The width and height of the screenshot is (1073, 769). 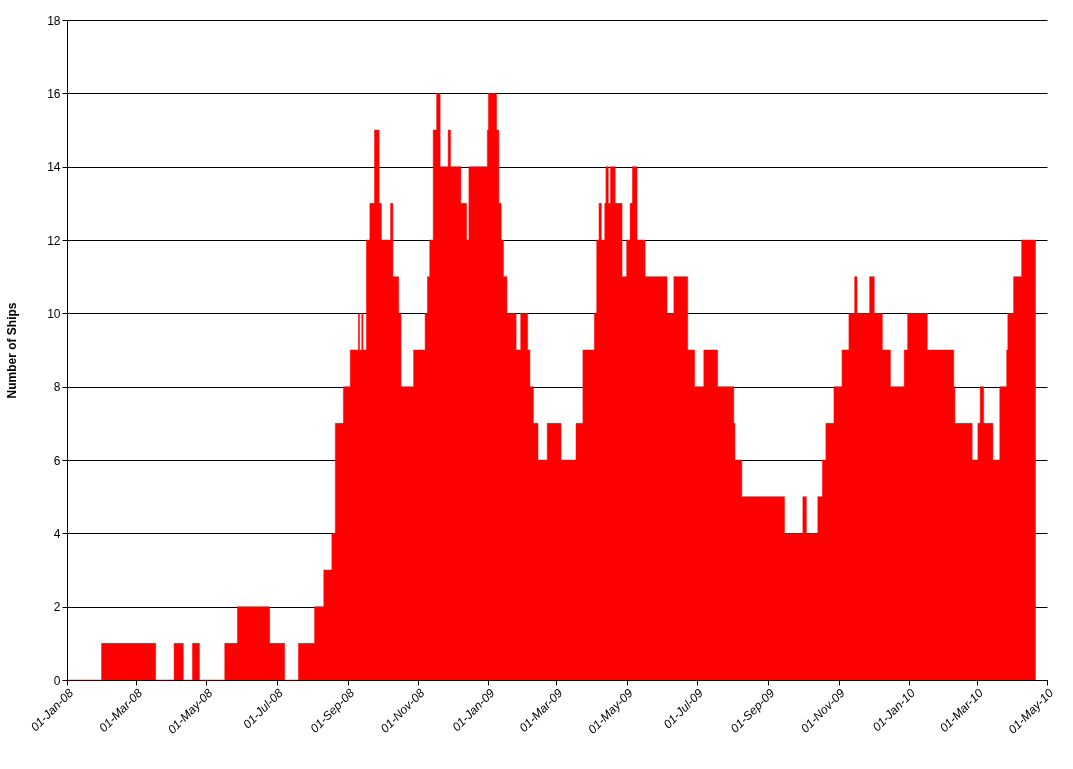 I want to click on y-tick-label: 16, so click(x=54, y=93).